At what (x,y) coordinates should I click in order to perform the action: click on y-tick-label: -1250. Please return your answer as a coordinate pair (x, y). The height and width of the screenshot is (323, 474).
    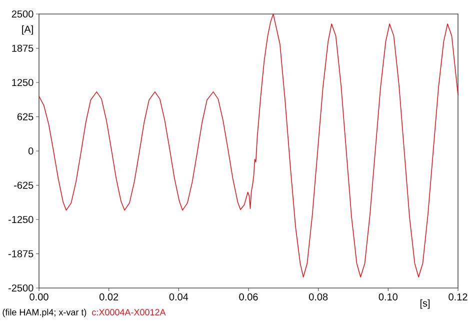
    Looking at the image, I should click on (21, 220).